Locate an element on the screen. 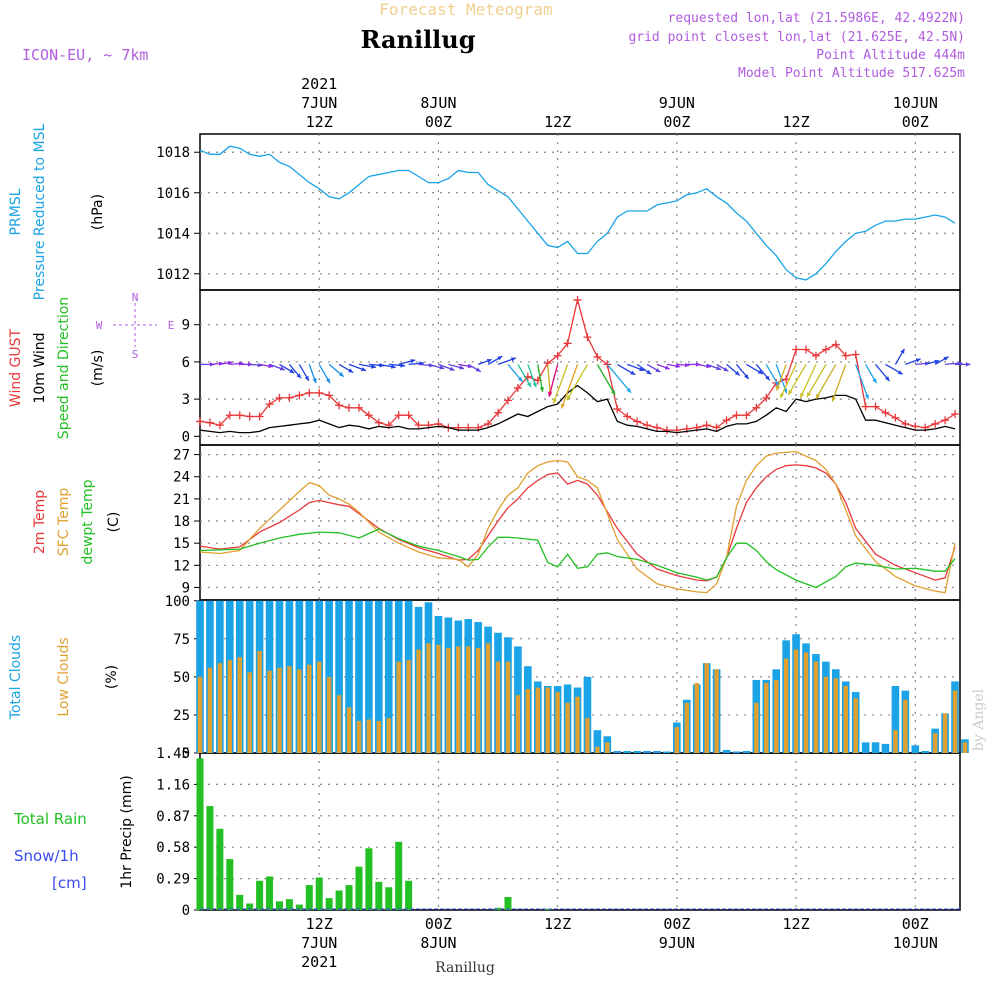 The width and height of the screenshot is (1000, 1000). time-label-top: 7JUN is located at coordinates (319, 103).